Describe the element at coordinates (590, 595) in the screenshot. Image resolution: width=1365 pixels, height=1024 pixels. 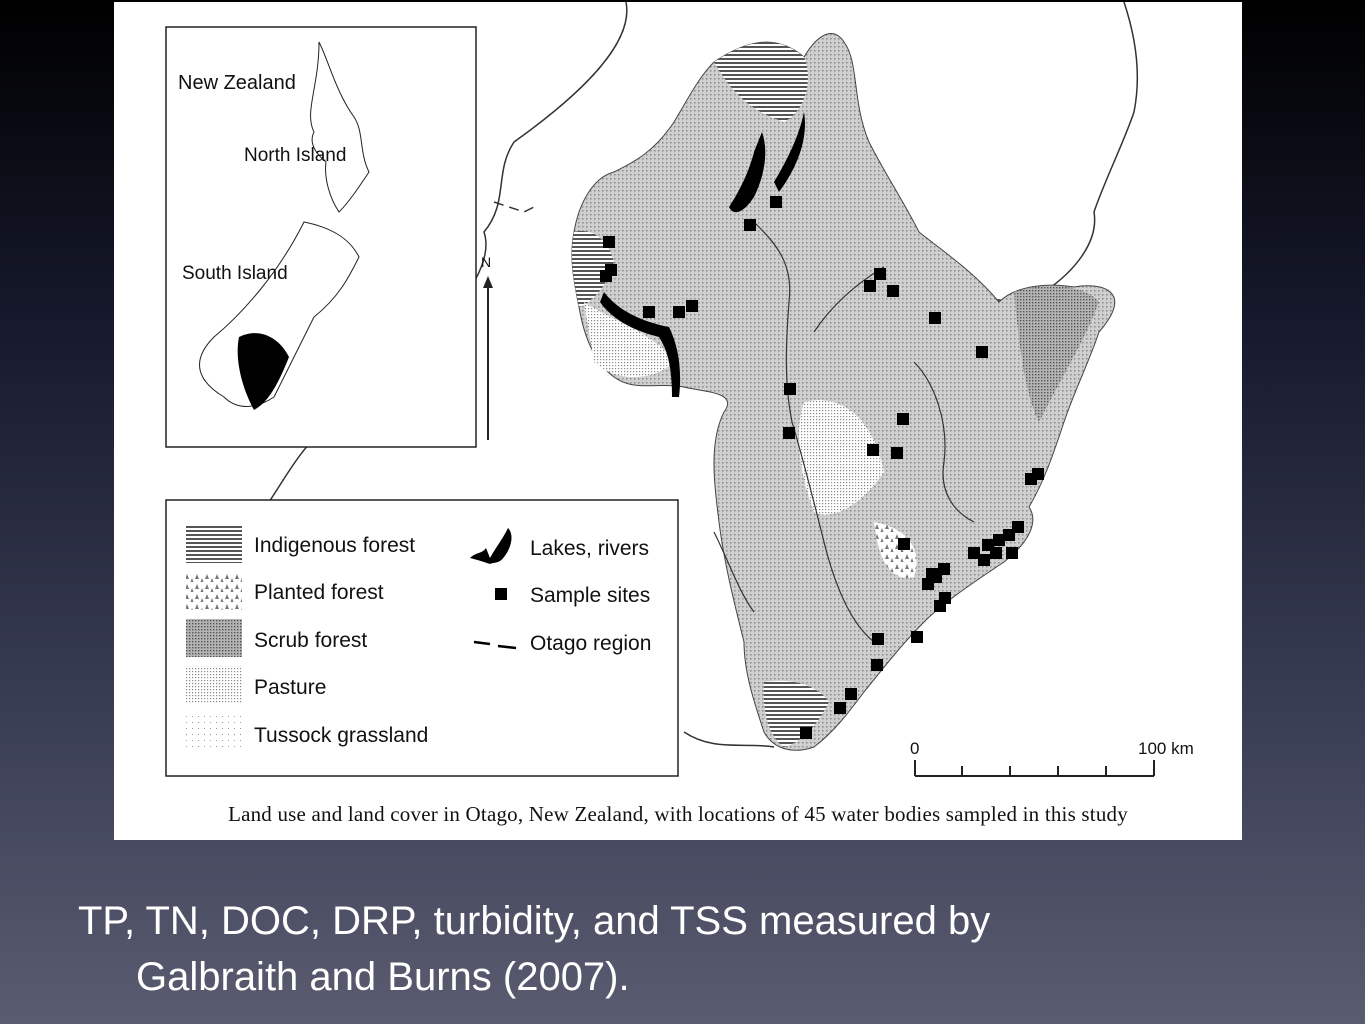
I see `legend-label-sample-sites: Sample sites` at that location.